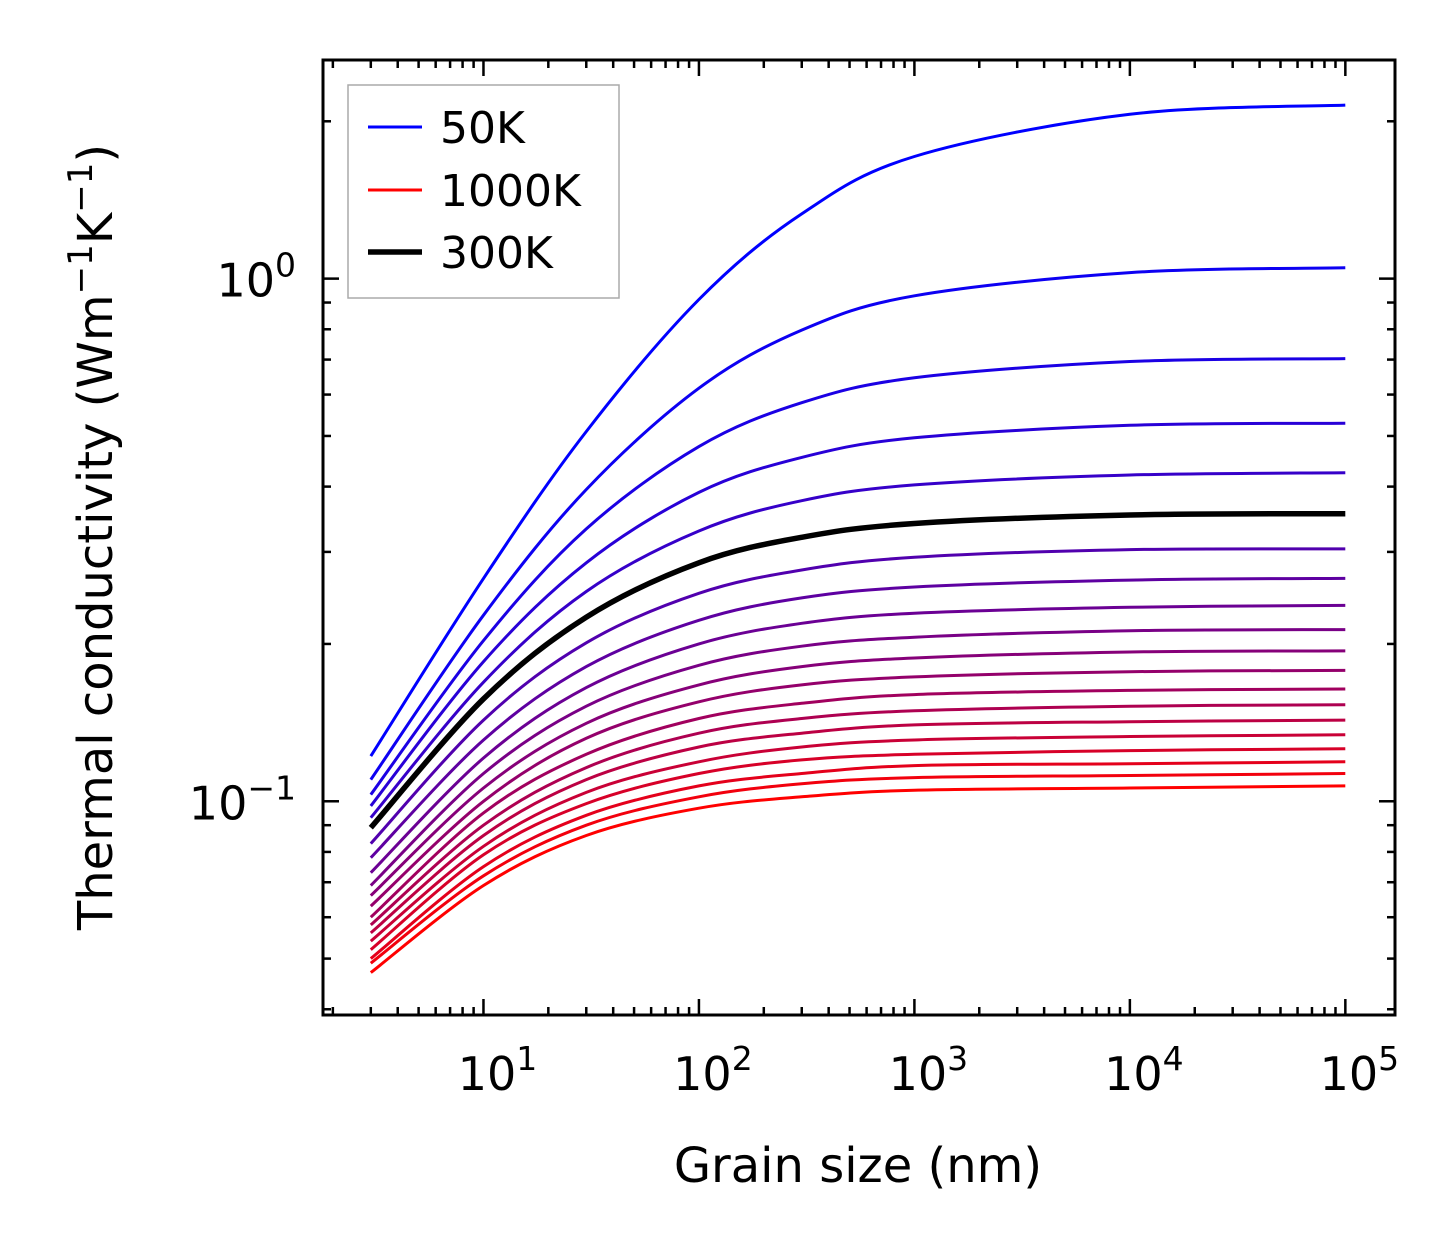  What do you see at coordinates (498, 1070) in the screenshot?
I see `x-tick-label: 10¹` at bounding box center [498, 1070].